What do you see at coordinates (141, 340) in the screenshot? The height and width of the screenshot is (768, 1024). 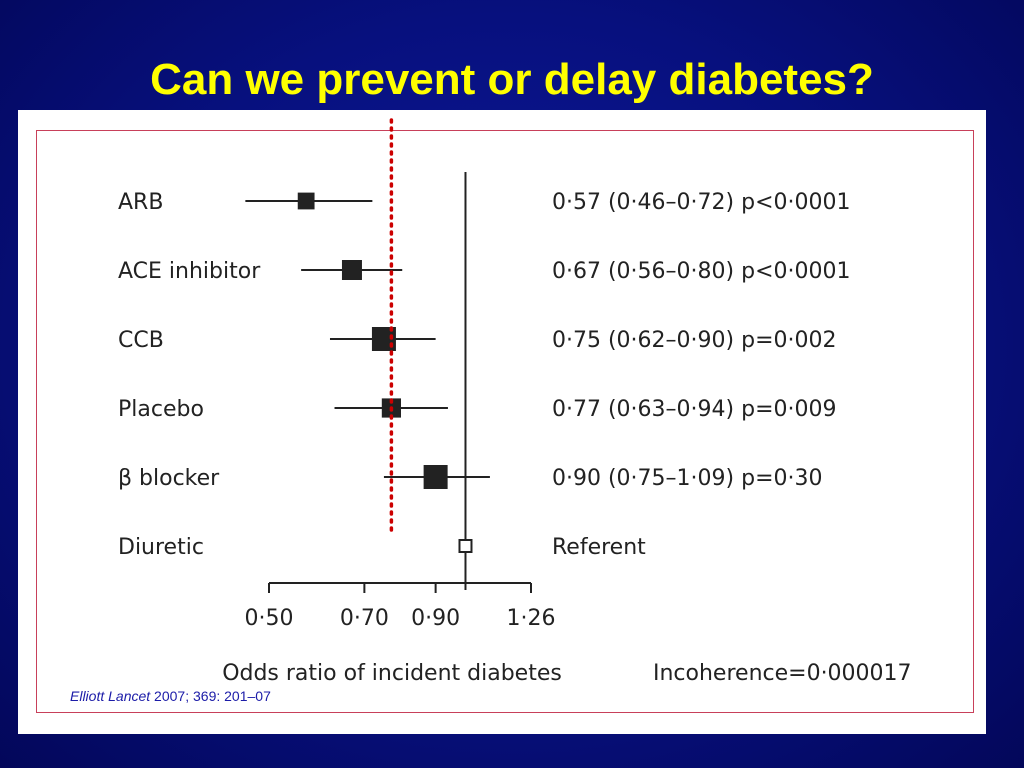 I see `row-label: CCB` at bounding box center [141, 340].